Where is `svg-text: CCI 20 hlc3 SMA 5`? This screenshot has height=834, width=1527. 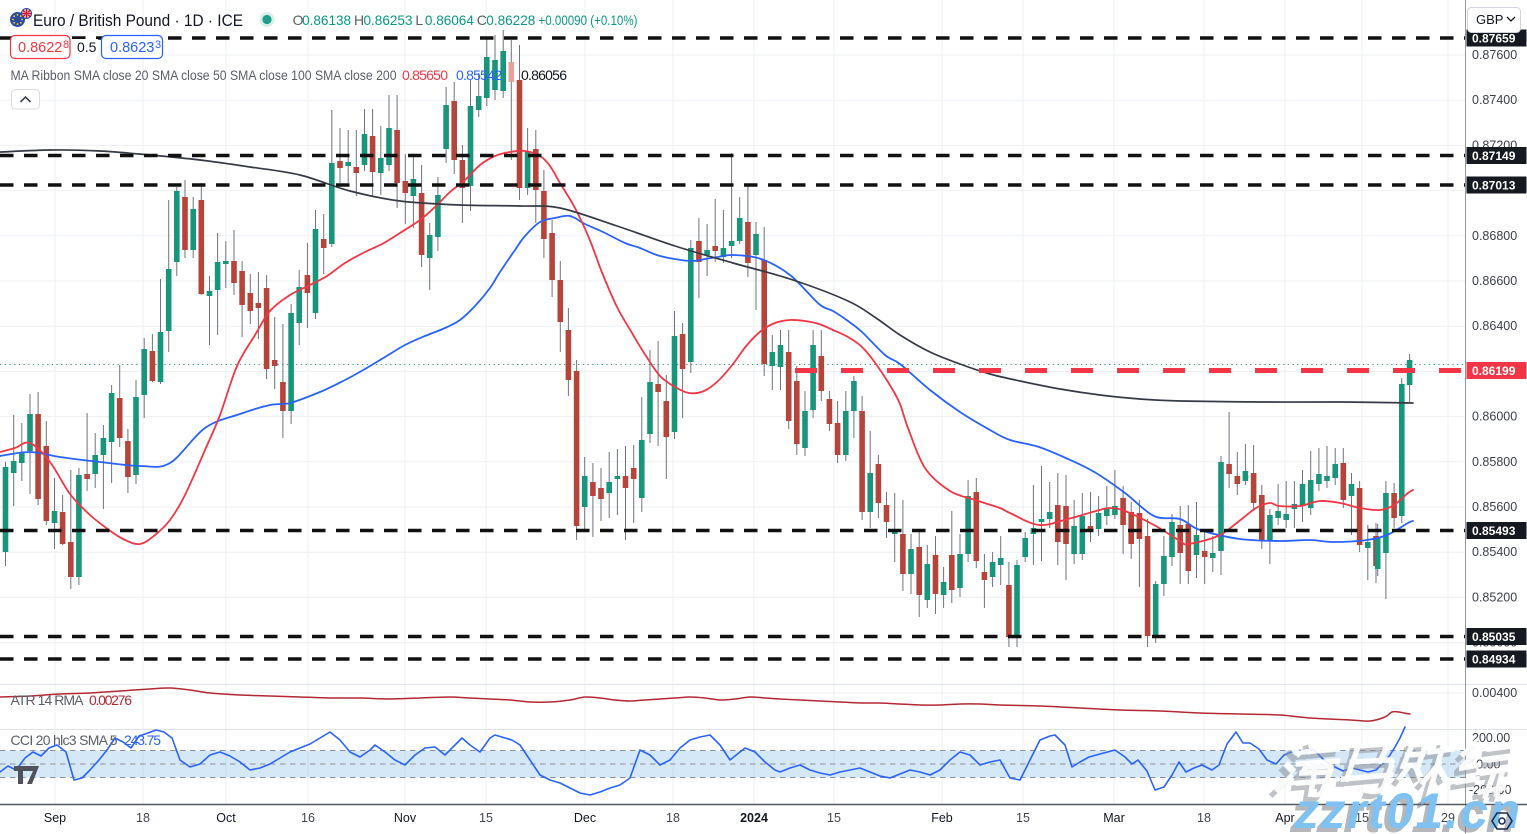 svg-text: CCI 20 hlc3 SMA 5 is located at coordinates (64, 740).